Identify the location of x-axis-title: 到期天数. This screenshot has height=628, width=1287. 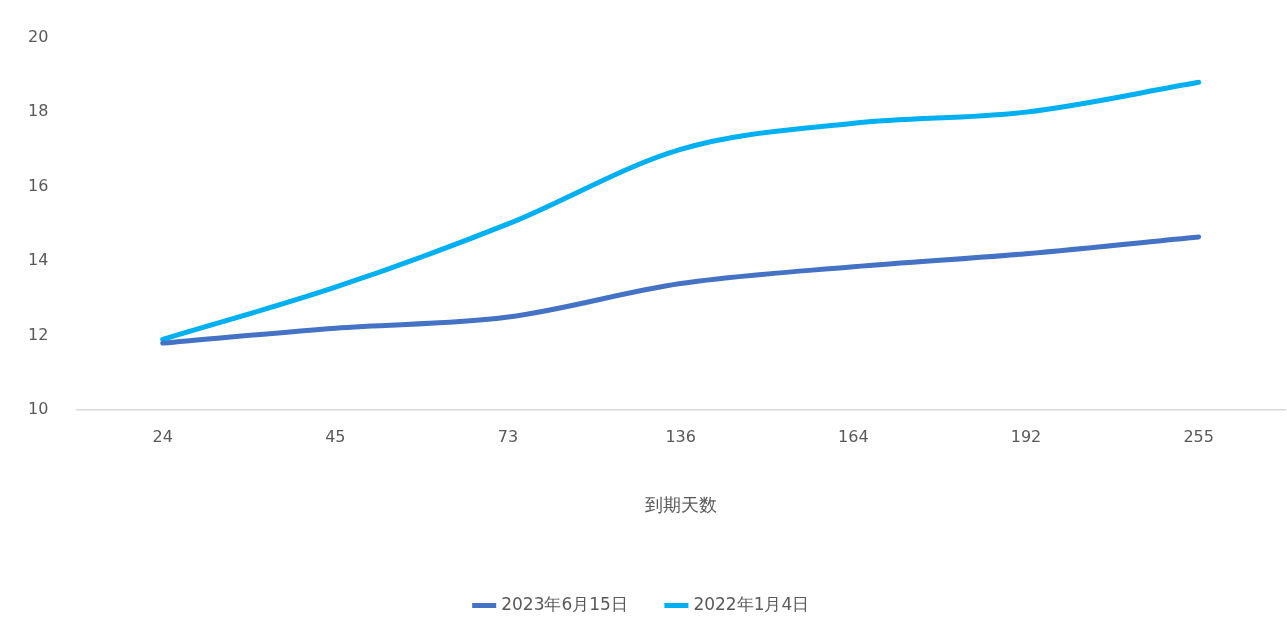
(680, 504).